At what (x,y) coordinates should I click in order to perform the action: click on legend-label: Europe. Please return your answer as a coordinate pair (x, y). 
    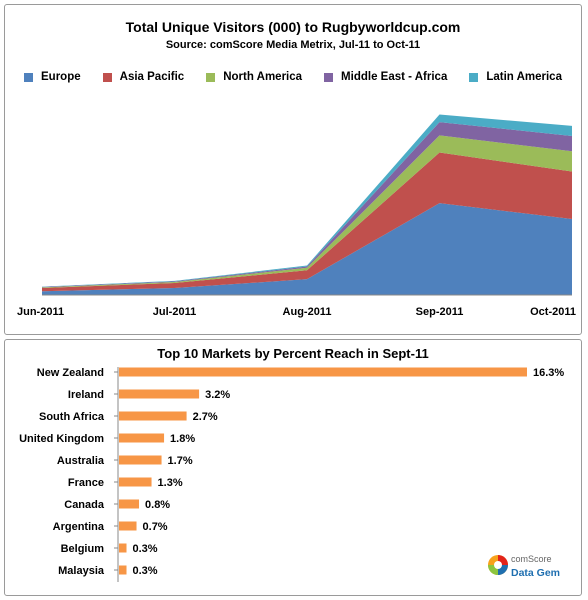
    Looking at the image, I should click on (61, 77).